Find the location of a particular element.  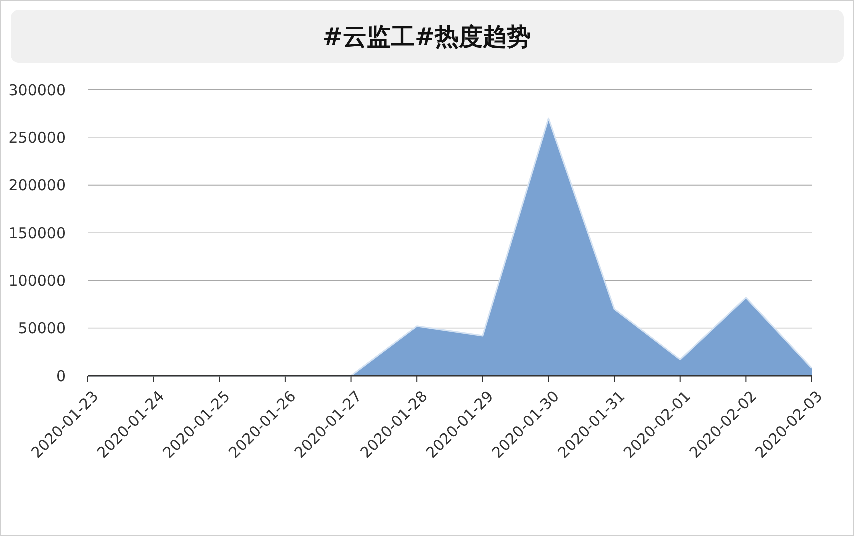

y-tick-label: 150000 is located at coordinates (37, 233).